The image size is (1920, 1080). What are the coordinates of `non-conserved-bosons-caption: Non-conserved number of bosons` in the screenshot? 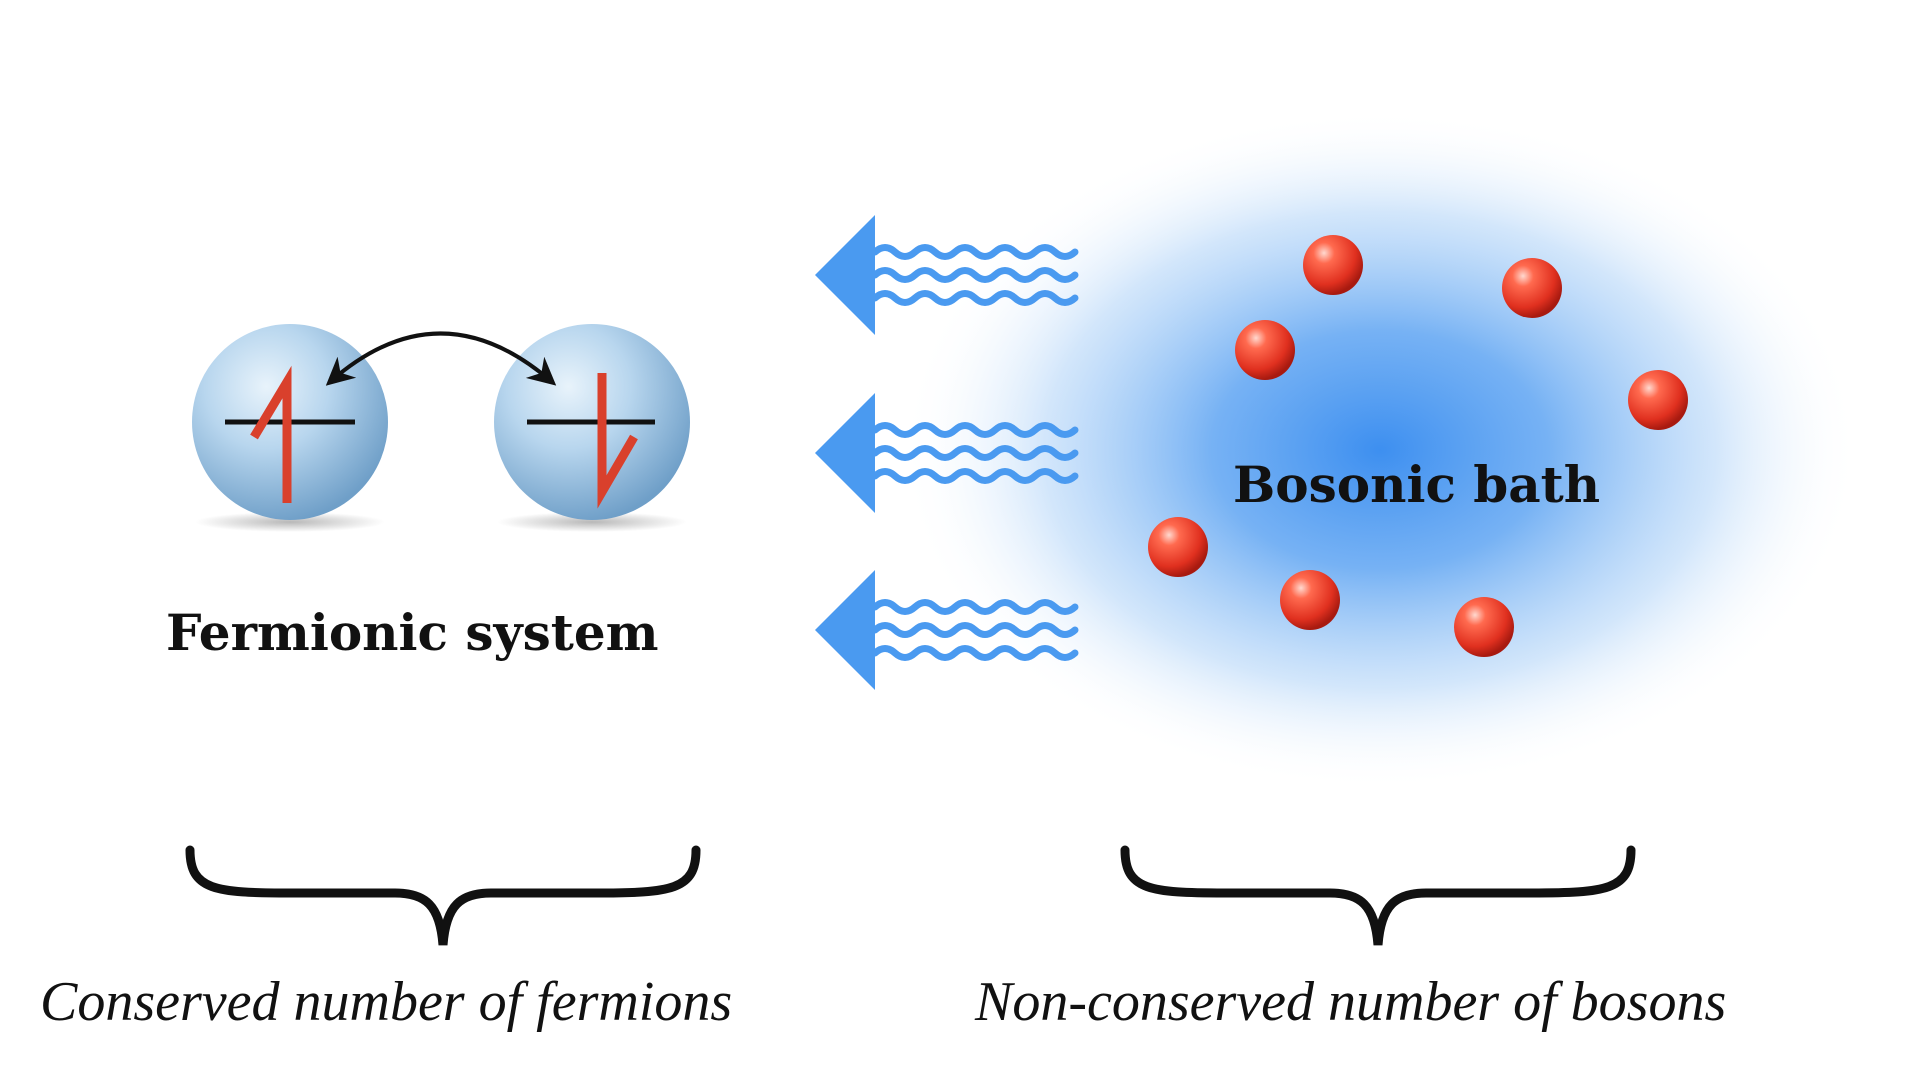 It's located at (1351, 1002).